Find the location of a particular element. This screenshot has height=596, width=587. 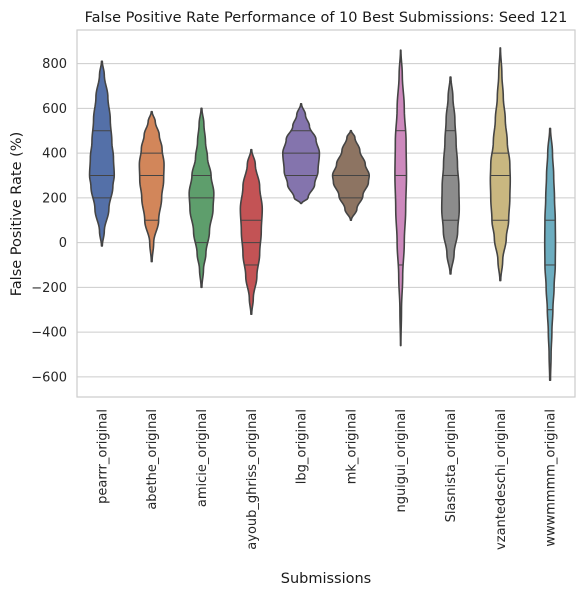

y-tick-label: −200 is located at coordinates (49, 288).